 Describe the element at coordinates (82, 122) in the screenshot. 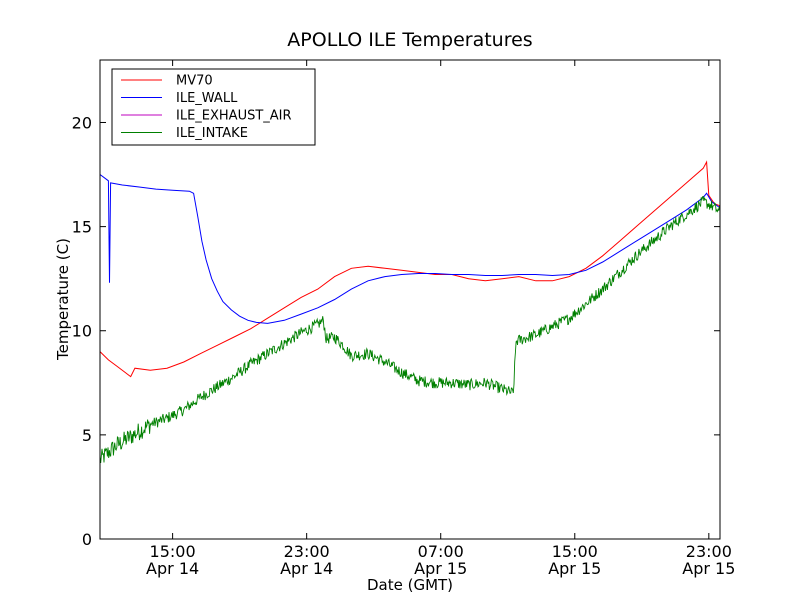

I see `y-tick-label: 20` at that location.